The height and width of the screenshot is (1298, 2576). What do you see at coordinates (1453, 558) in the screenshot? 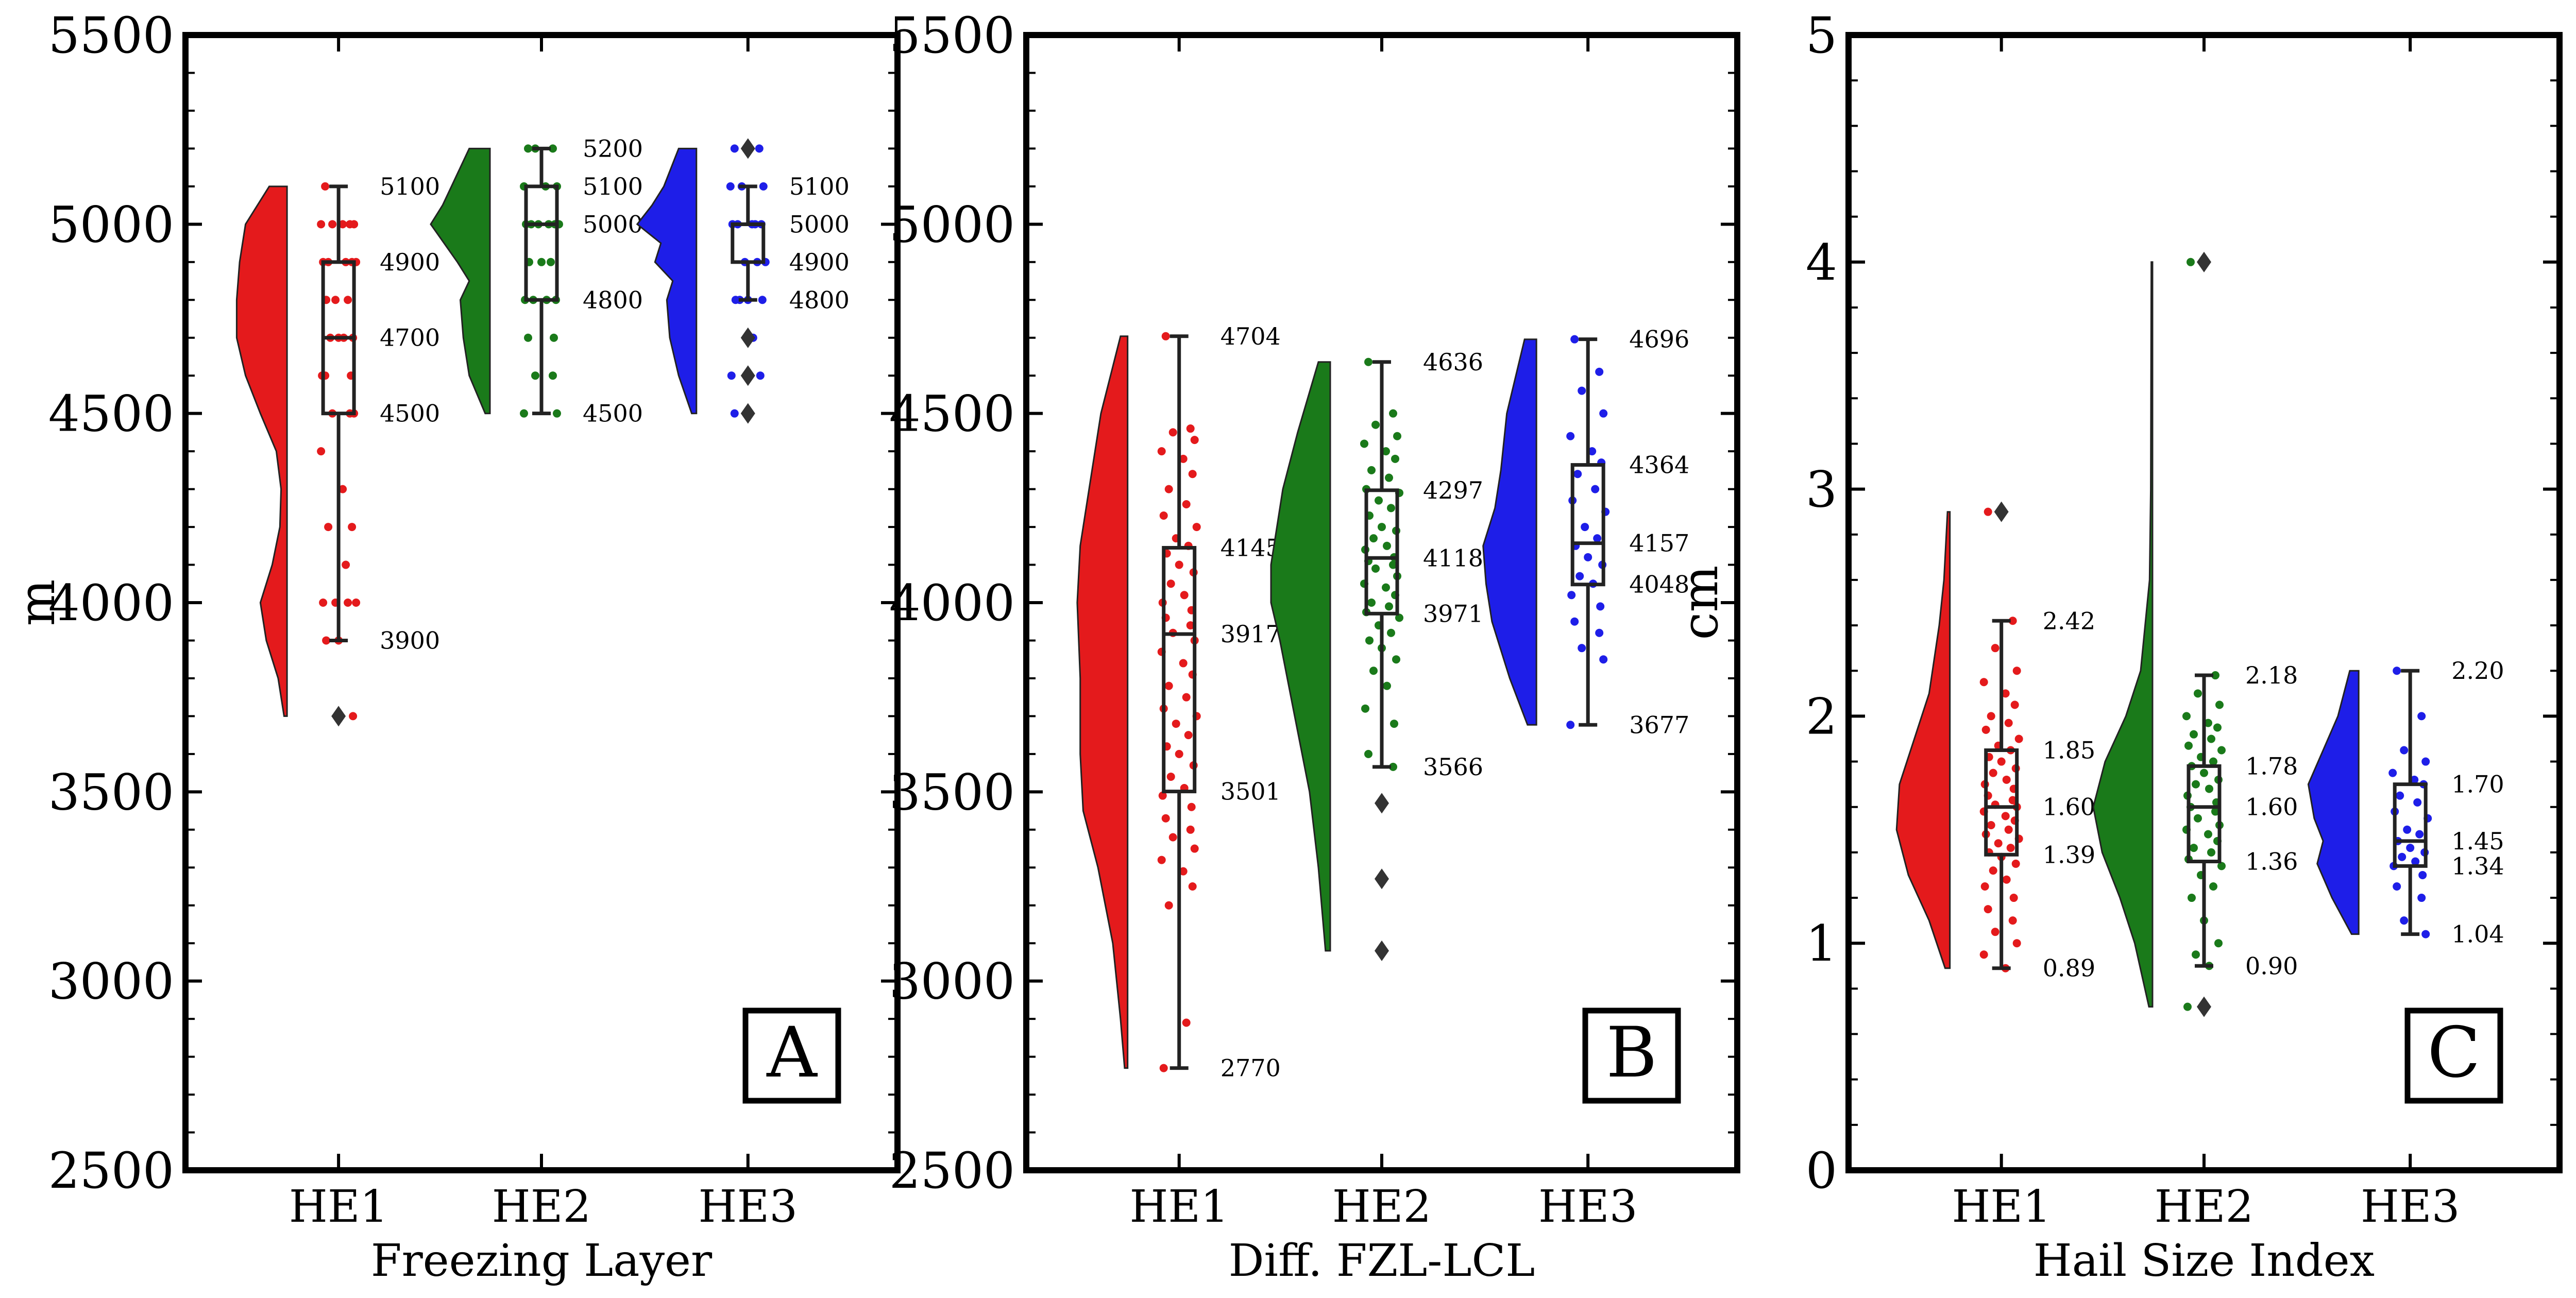
I see `value-annotation: 4118` at bounding box center [1453, 558].